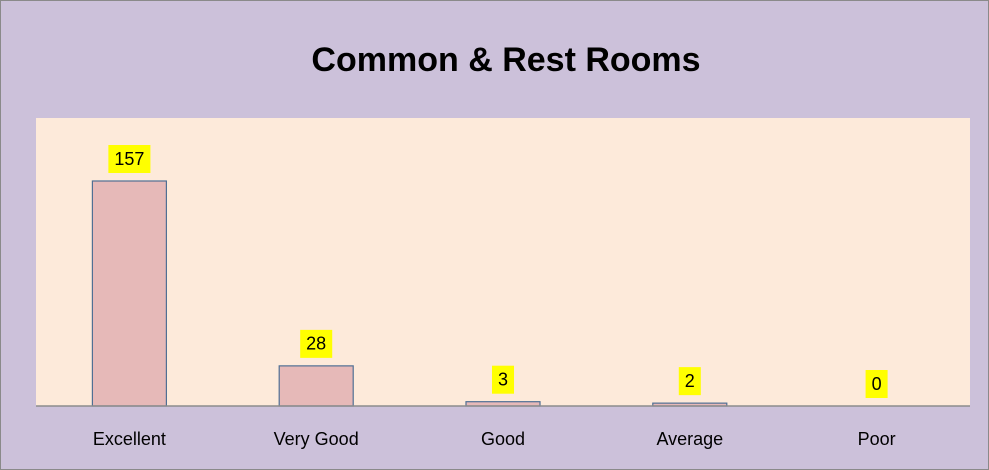 This screenshot has height=470, width=989. I want to click on data-label: 2, so click(690, 381).